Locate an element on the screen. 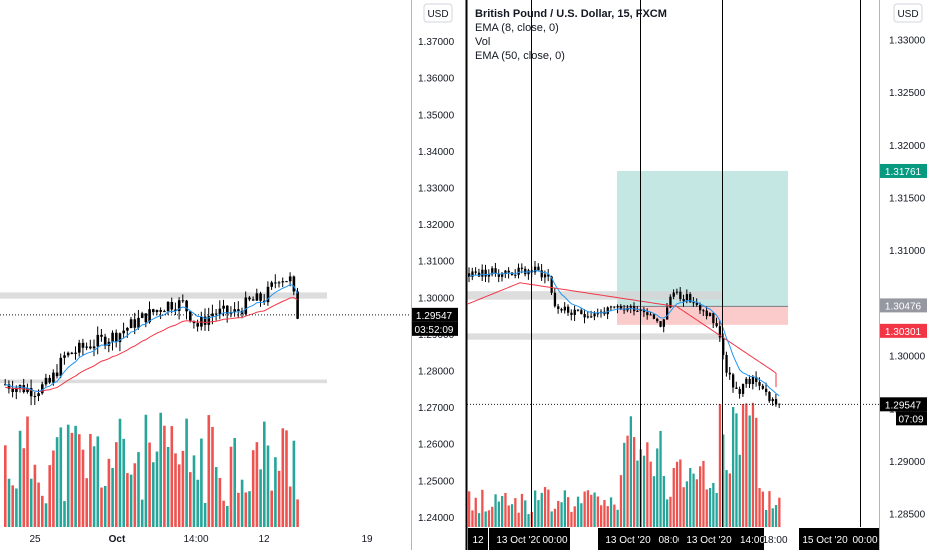 This screenshot has width=932, height=555. right-ema-slow-line is located at coordinates (622, 335).